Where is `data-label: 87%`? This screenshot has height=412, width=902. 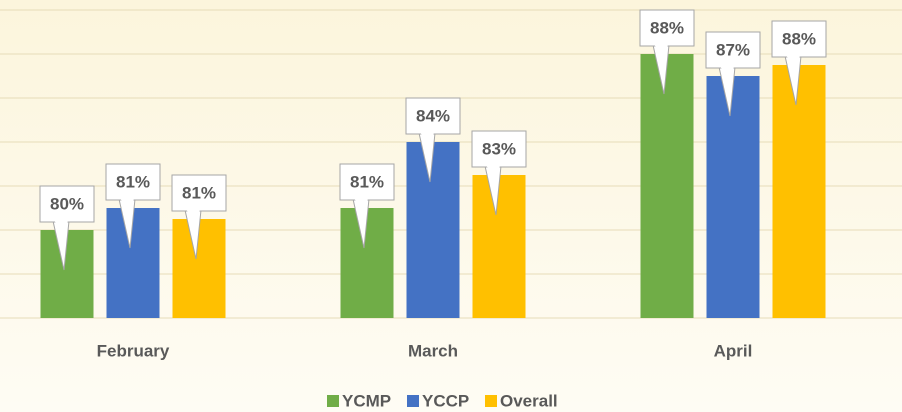
data-label: 87% is located at coordinates (733, 49).